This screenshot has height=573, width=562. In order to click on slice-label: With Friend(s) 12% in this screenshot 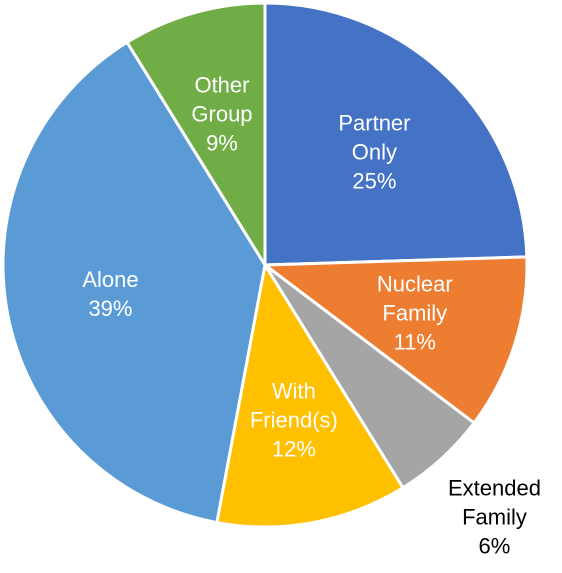, I will do `click(294, 419)`.